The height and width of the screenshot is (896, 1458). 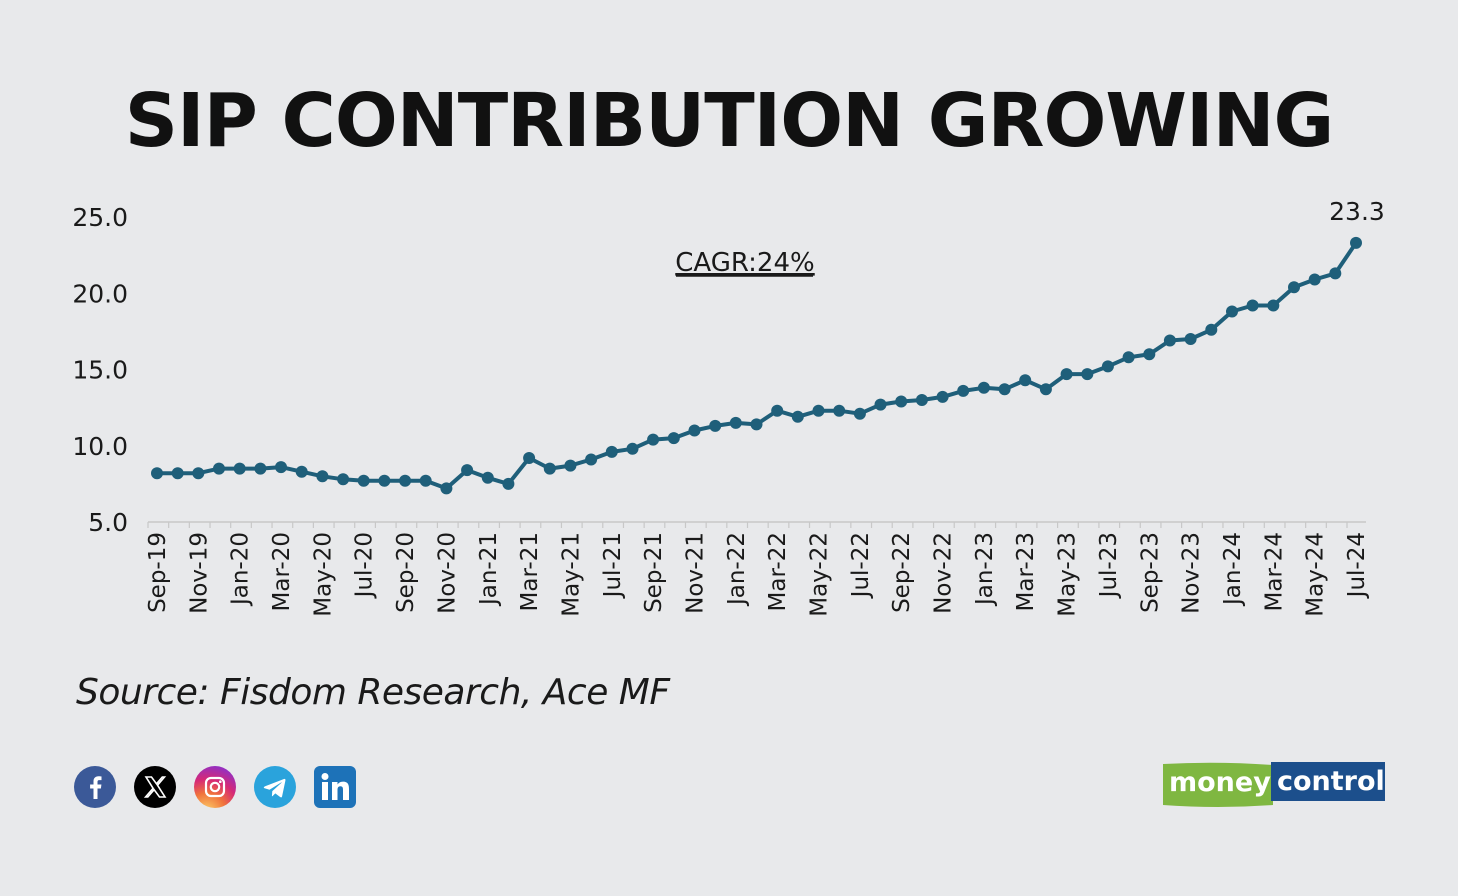 I want to click on x-tick-label: Sep-21, so click(x=654, y=572).